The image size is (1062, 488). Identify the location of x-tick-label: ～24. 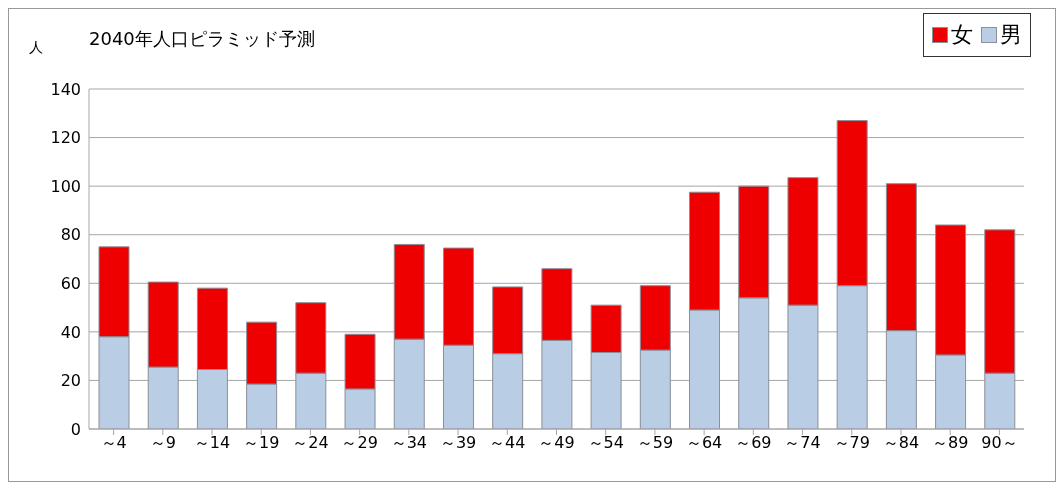
(310, 443).